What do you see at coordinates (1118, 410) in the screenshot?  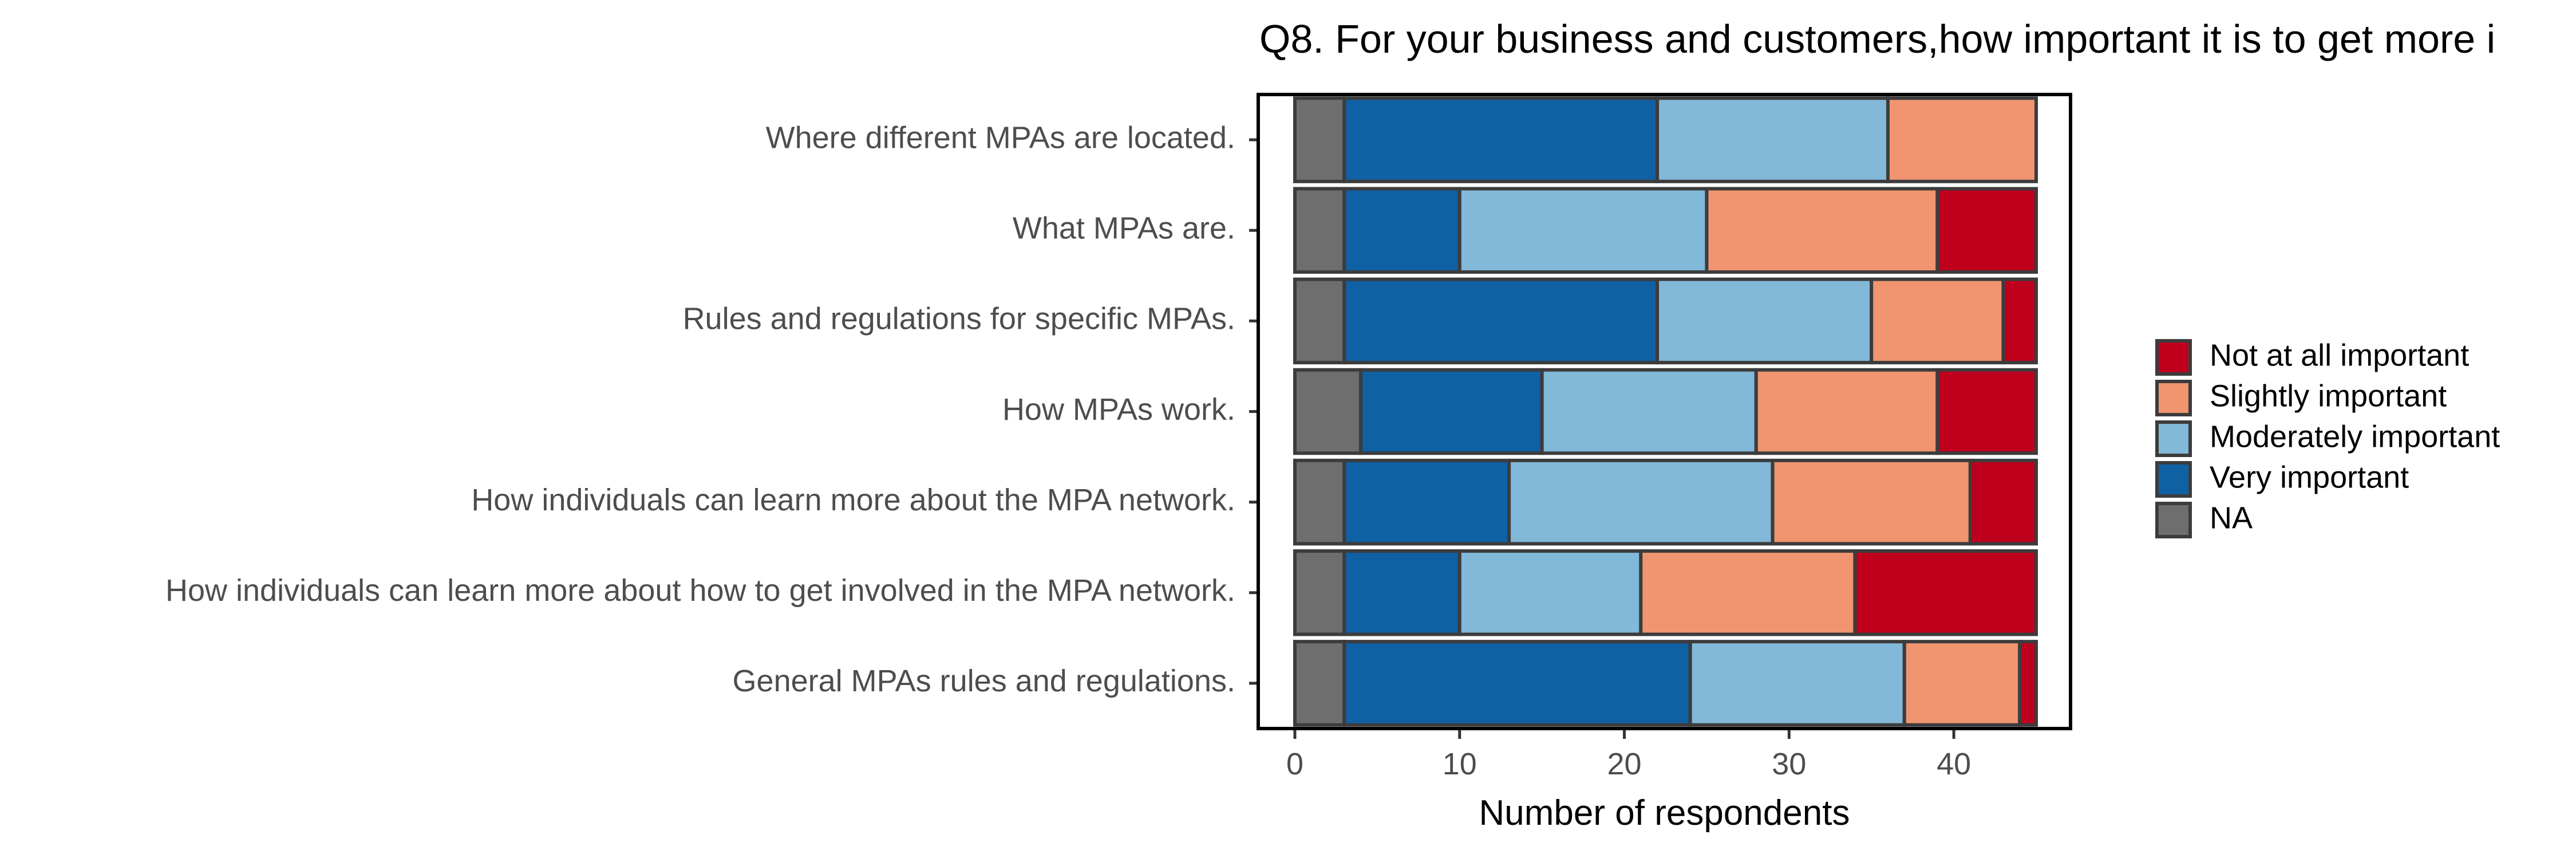 I see `category-label: How MPAs work.` at bounding box center [1118, 410].